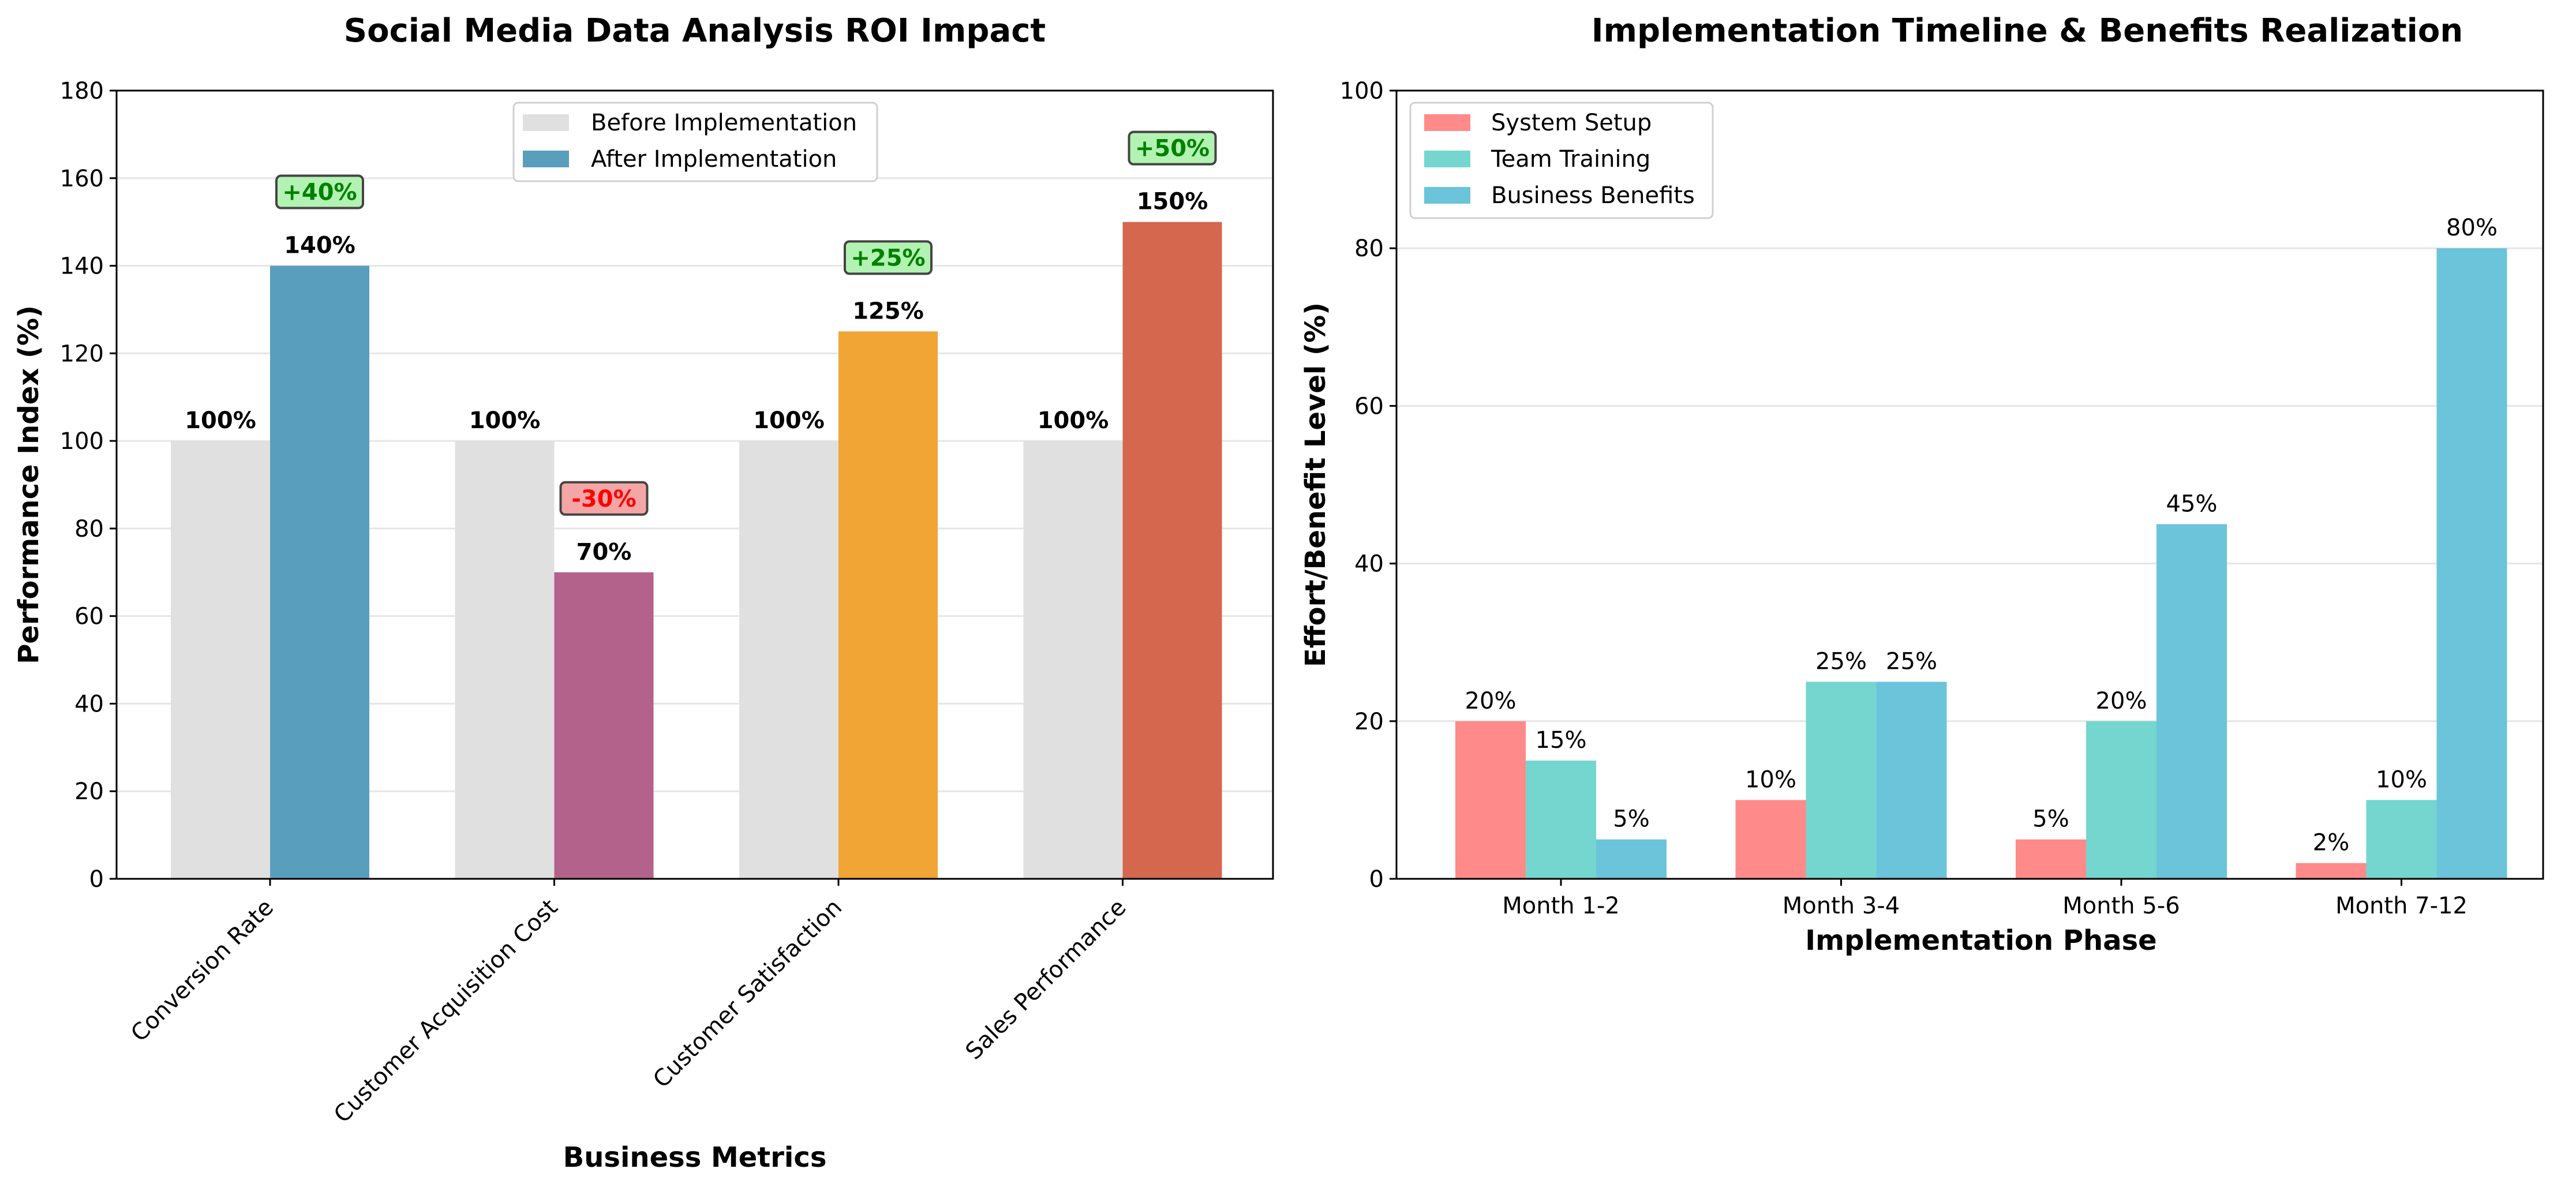 This screenshot has width=2576, height=1191. Describe the element at coordinates (604, 552) in the screenshot. I see `bar-label-after-customer-acquisition-cost: 70%` at that location.